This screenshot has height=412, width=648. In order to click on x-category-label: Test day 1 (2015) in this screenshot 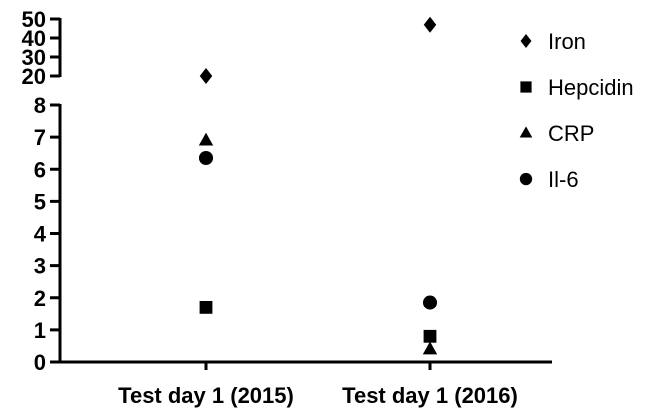, I will do `click(206, 395)`.